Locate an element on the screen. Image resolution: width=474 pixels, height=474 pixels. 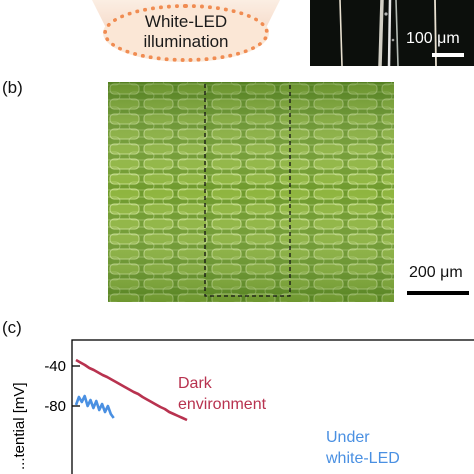
y-tick-label: -80 is located at coordinates (55, 406).